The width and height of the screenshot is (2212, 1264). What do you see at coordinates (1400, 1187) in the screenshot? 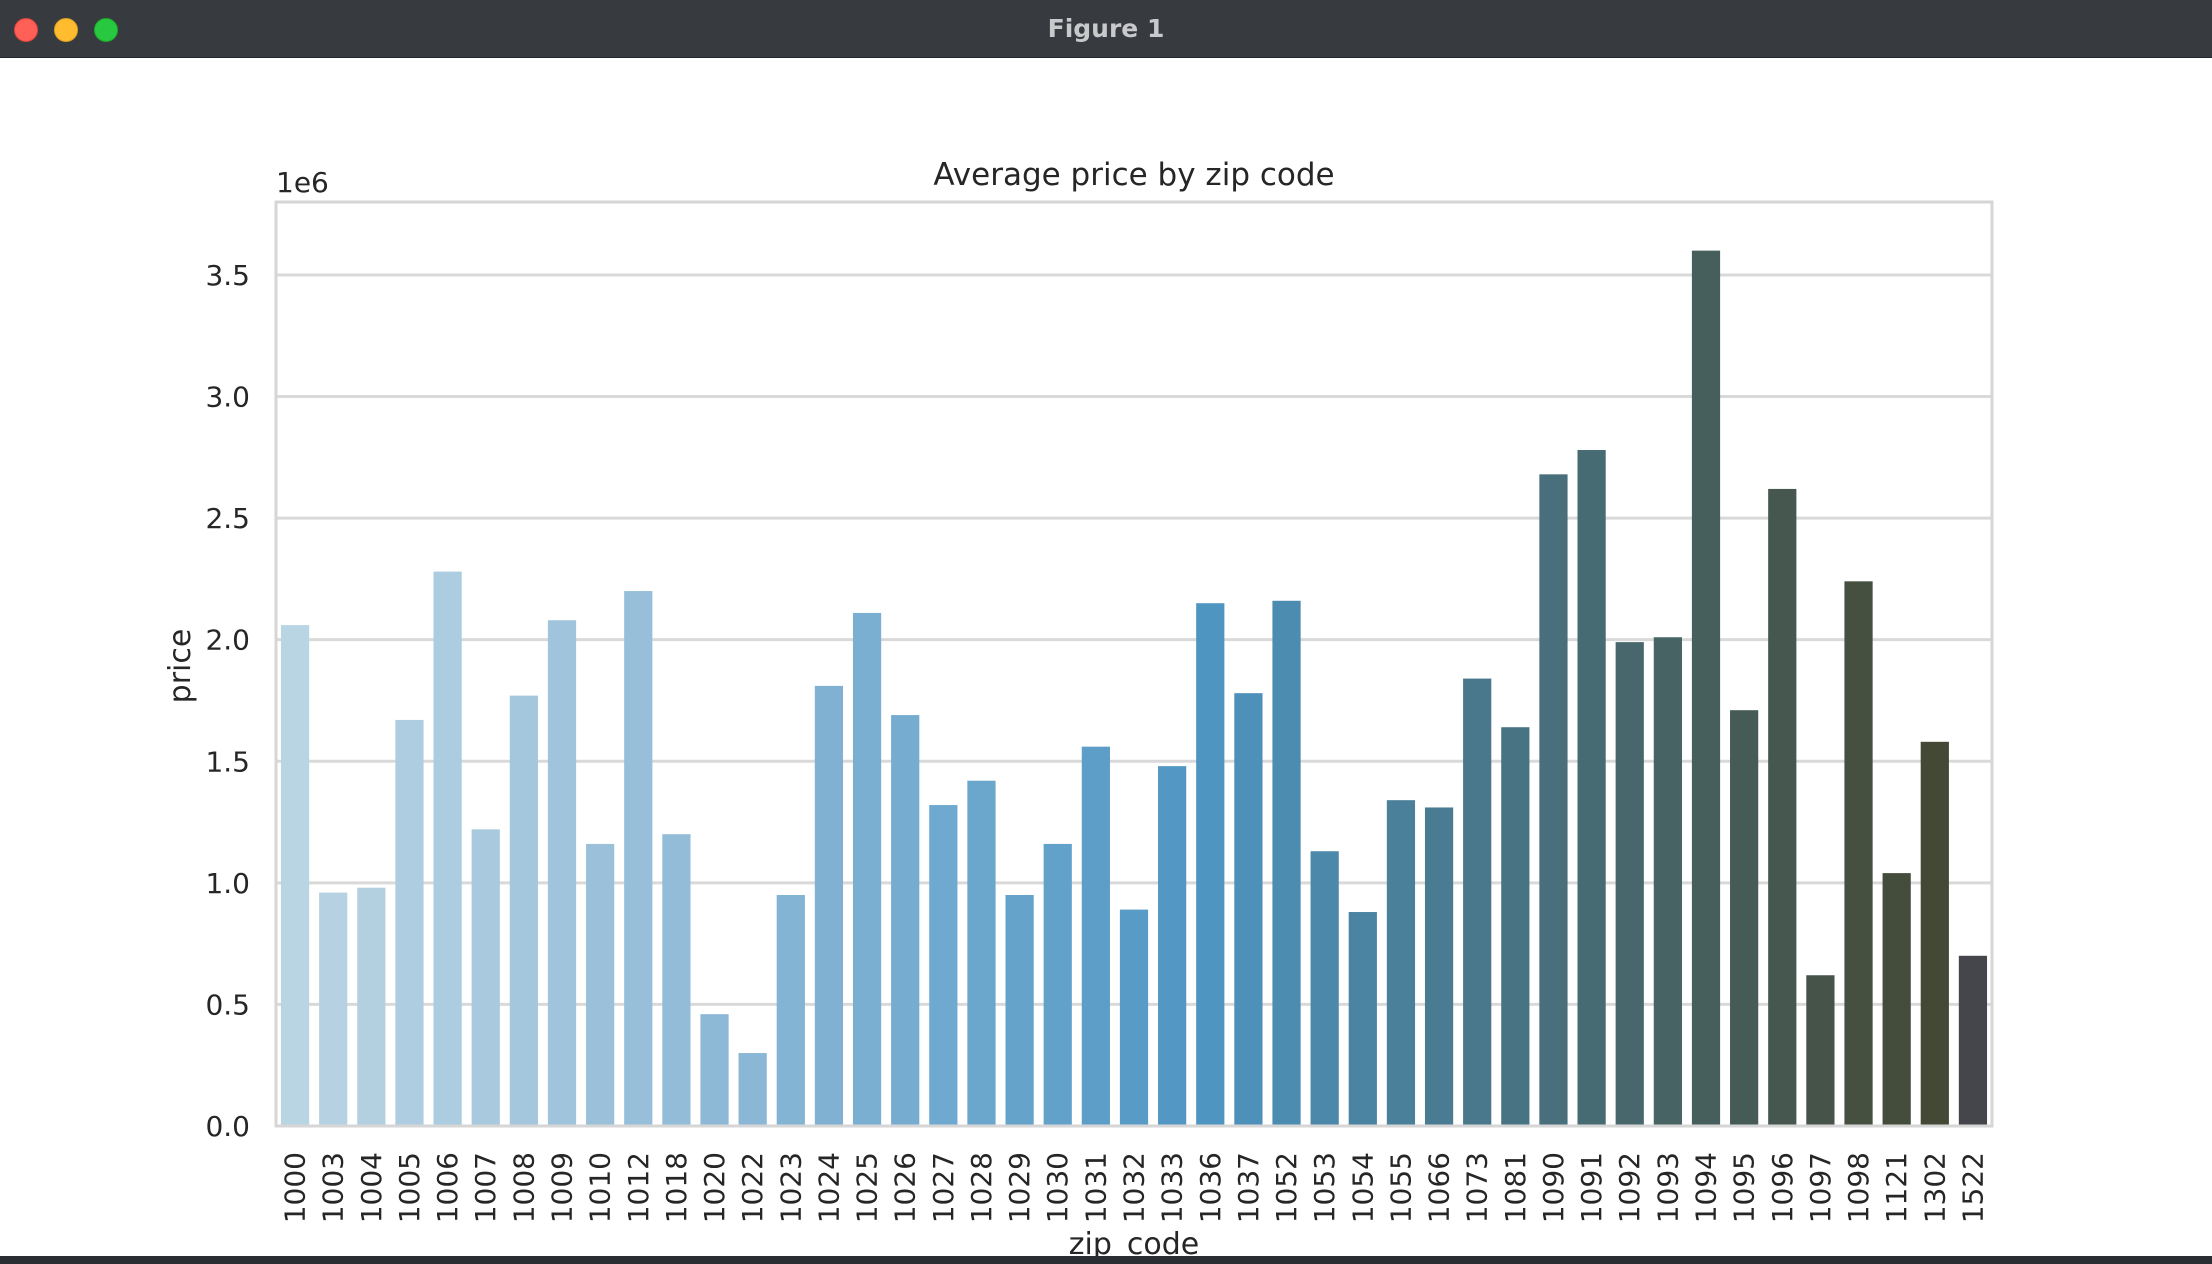
I see `x-tick-label: 1055` at bounding box center [1400, 1187].